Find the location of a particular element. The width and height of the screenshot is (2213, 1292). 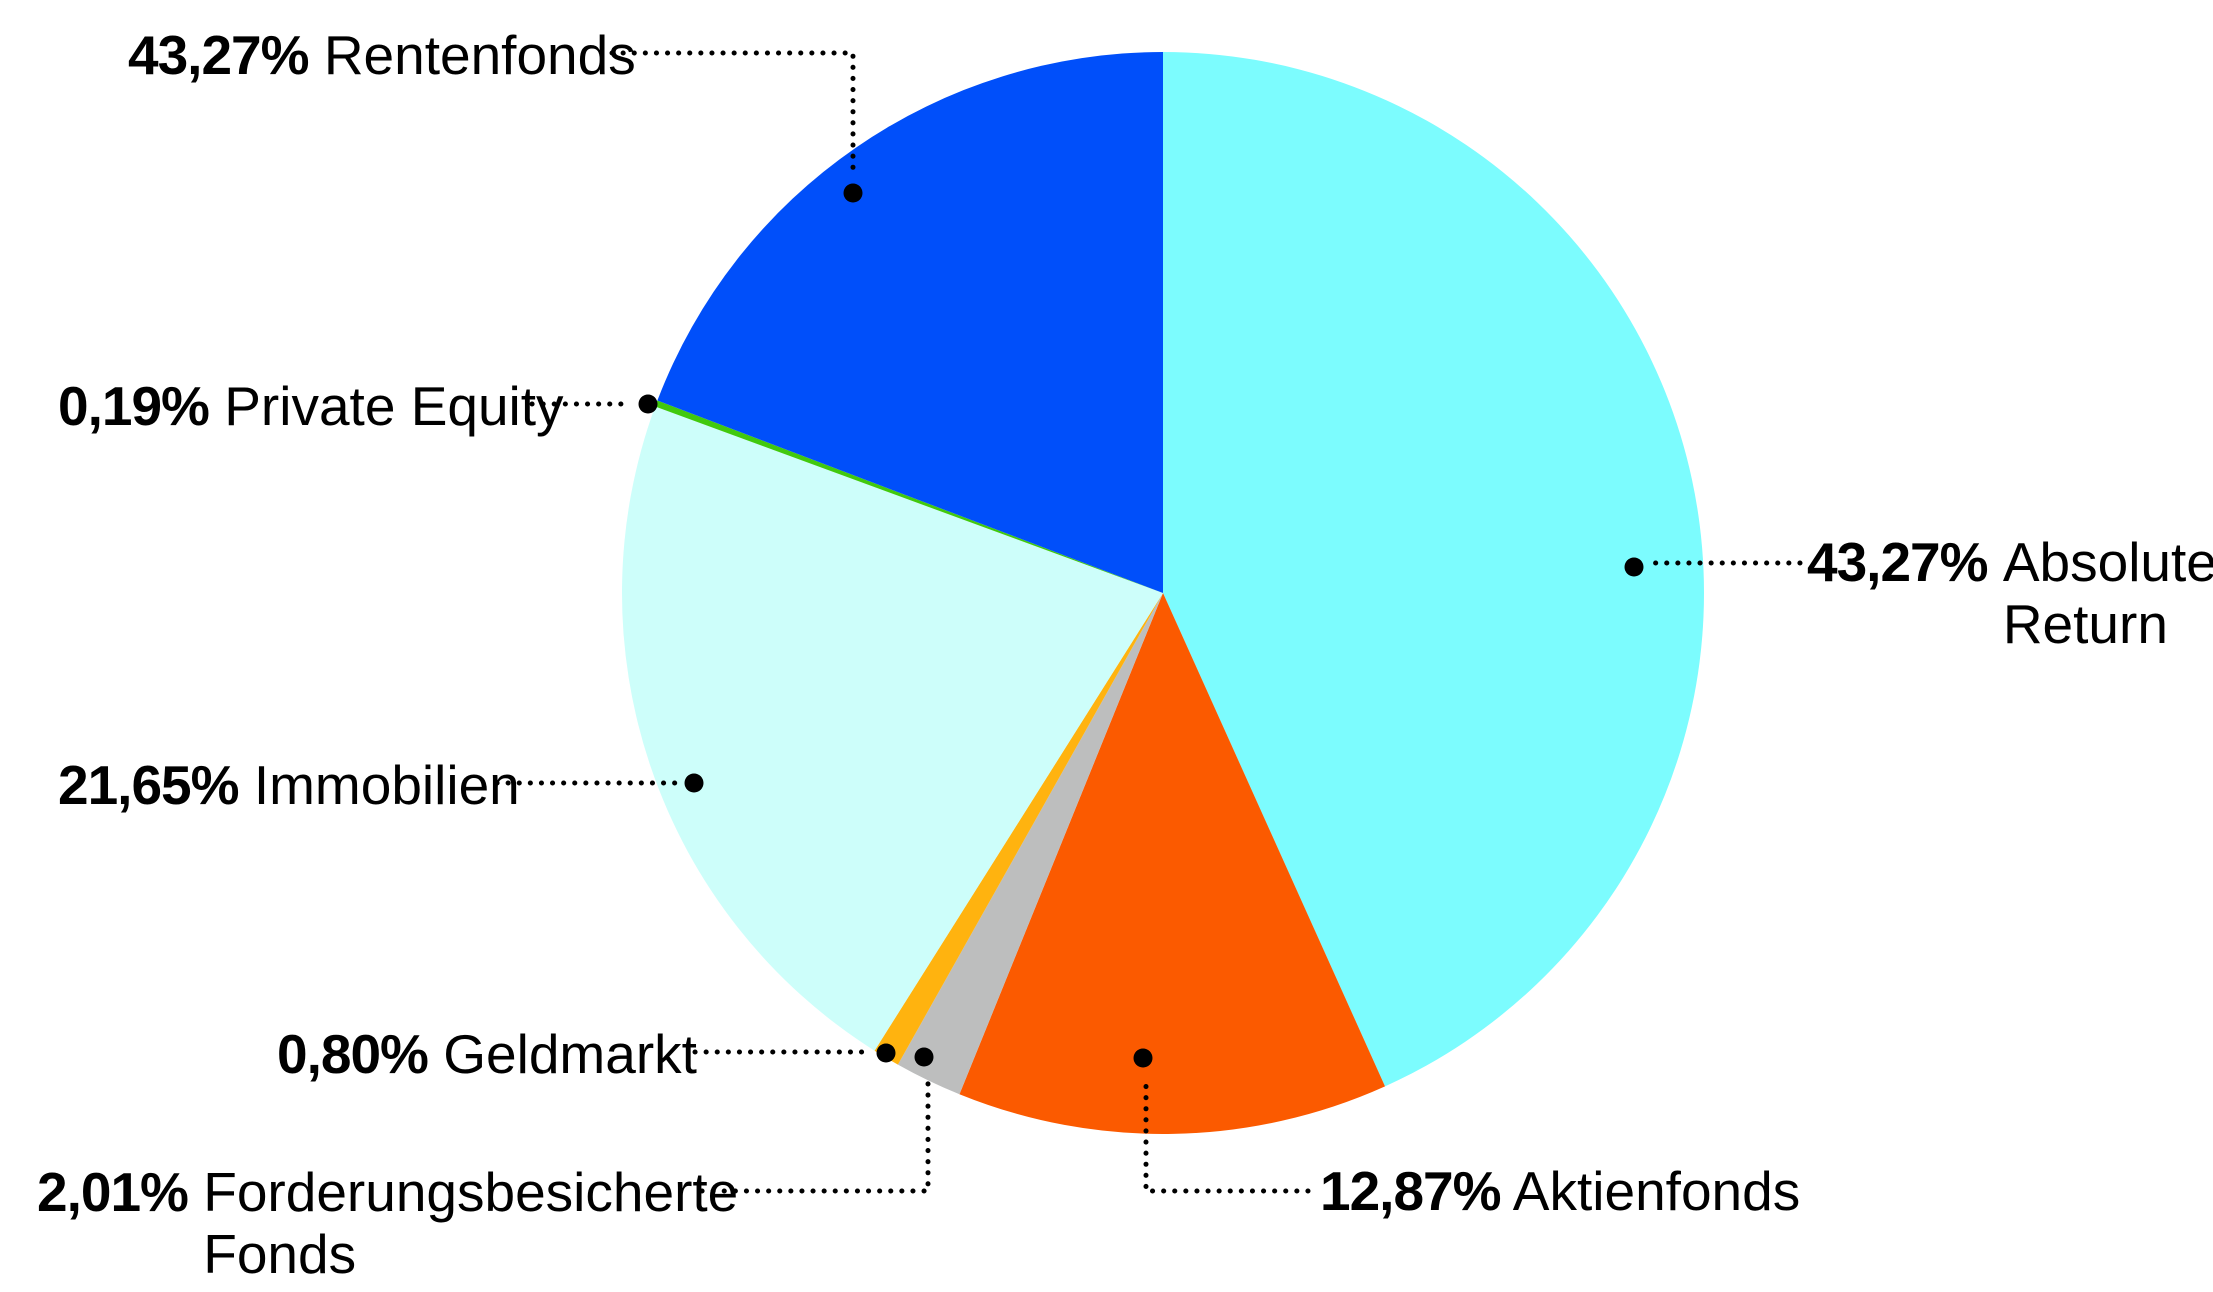

label-aktienfonds-percent: 12,87% is located at coordinates (1411, 1191).